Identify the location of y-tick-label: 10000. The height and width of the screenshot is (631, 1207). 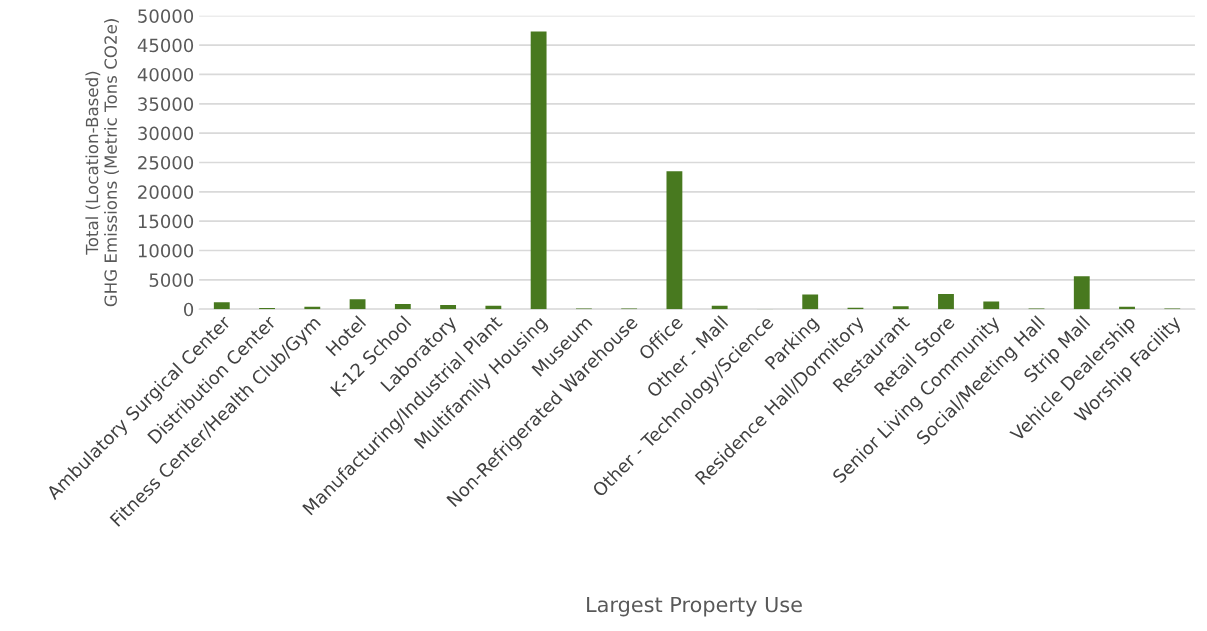
(166, 250).